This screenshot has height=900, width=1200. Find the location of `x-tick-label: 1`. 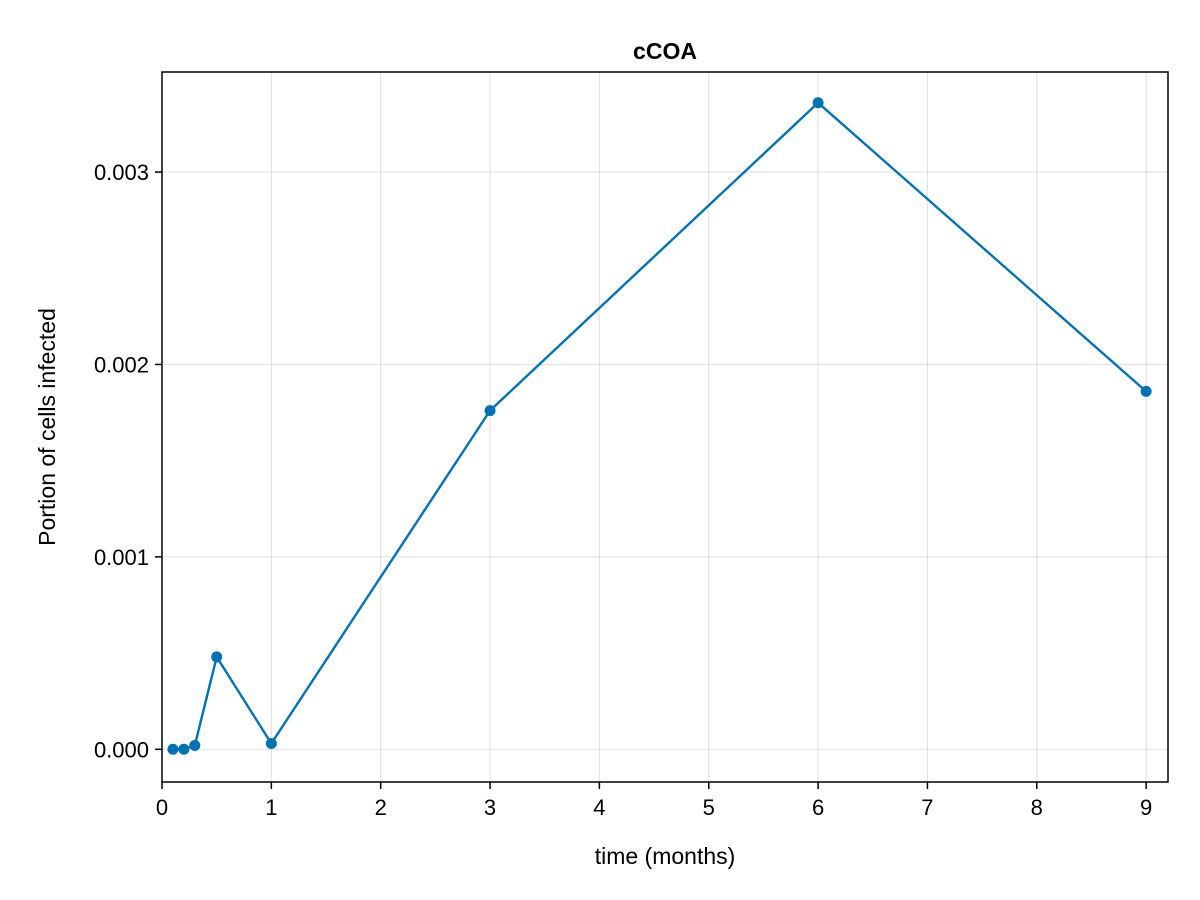

x-tick-label: 1 is located at coordinates (271, 807).